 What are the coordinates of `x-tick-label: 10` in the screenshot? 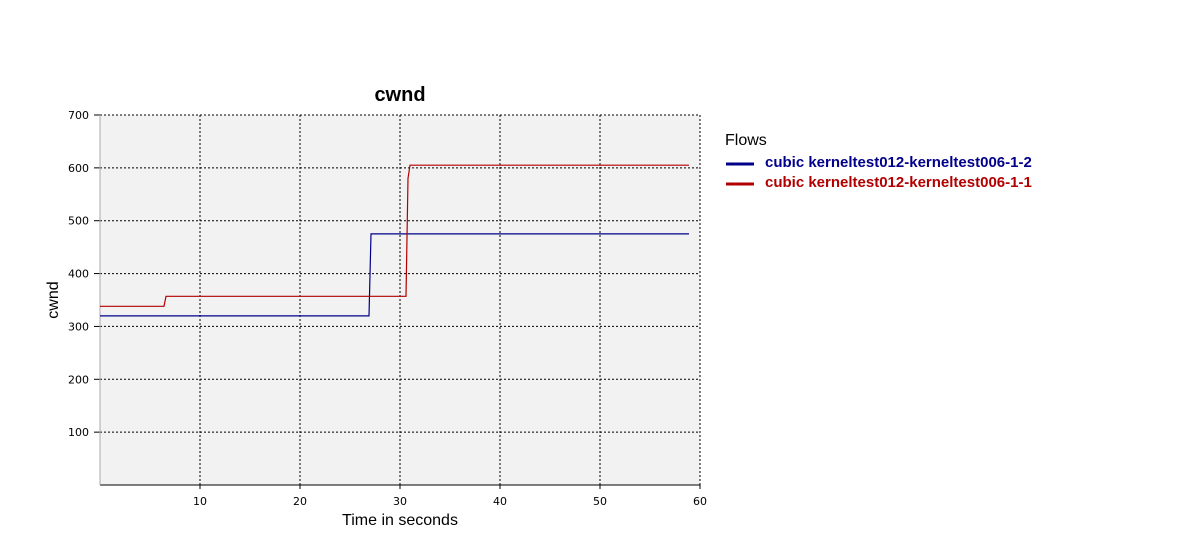 It's located at (200, 501).